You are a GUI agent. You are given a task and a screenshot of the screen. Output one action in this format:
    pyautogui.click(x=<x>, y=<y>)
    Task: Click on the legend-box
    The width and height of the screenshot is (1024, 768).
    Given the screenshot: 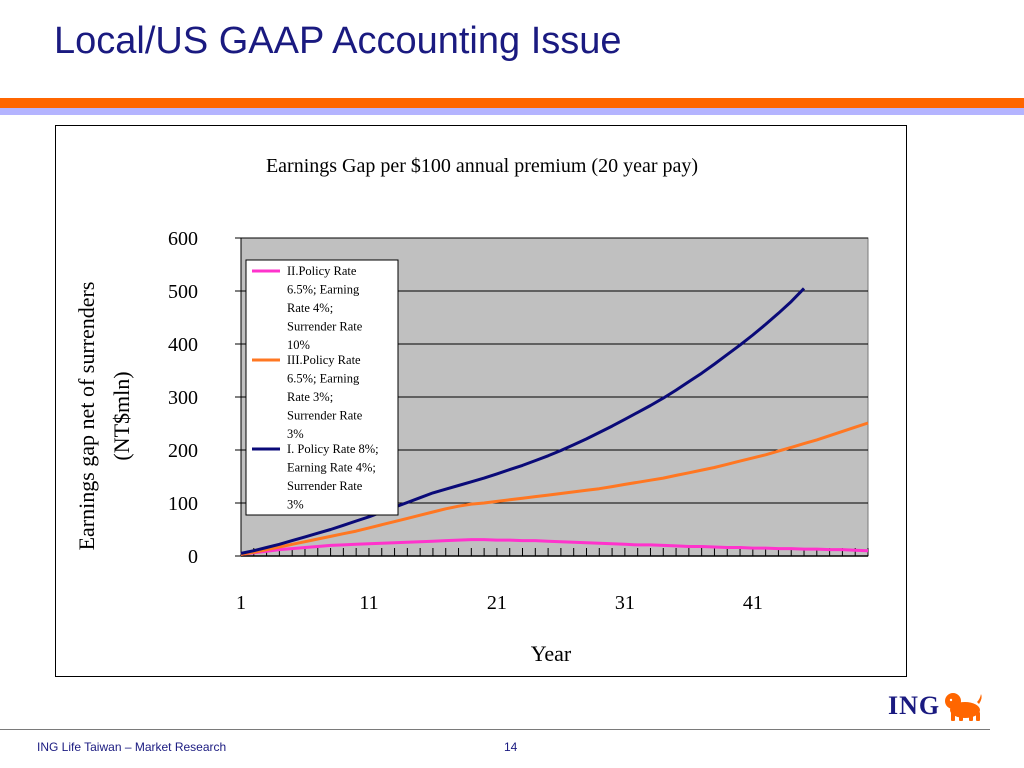 What is the action you would take?
    pyautogui.click(x=322, y=387)
    